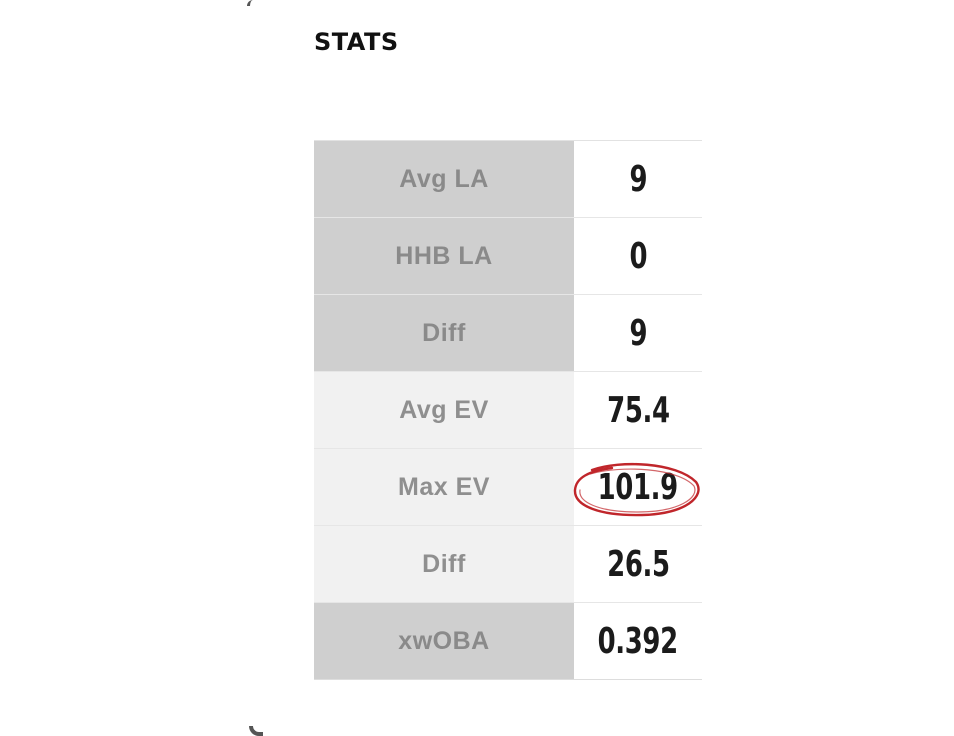 This screenshot has height=736, width=954. I want to click on stat-value-avg-ev: 75.4, so click(638, 410).